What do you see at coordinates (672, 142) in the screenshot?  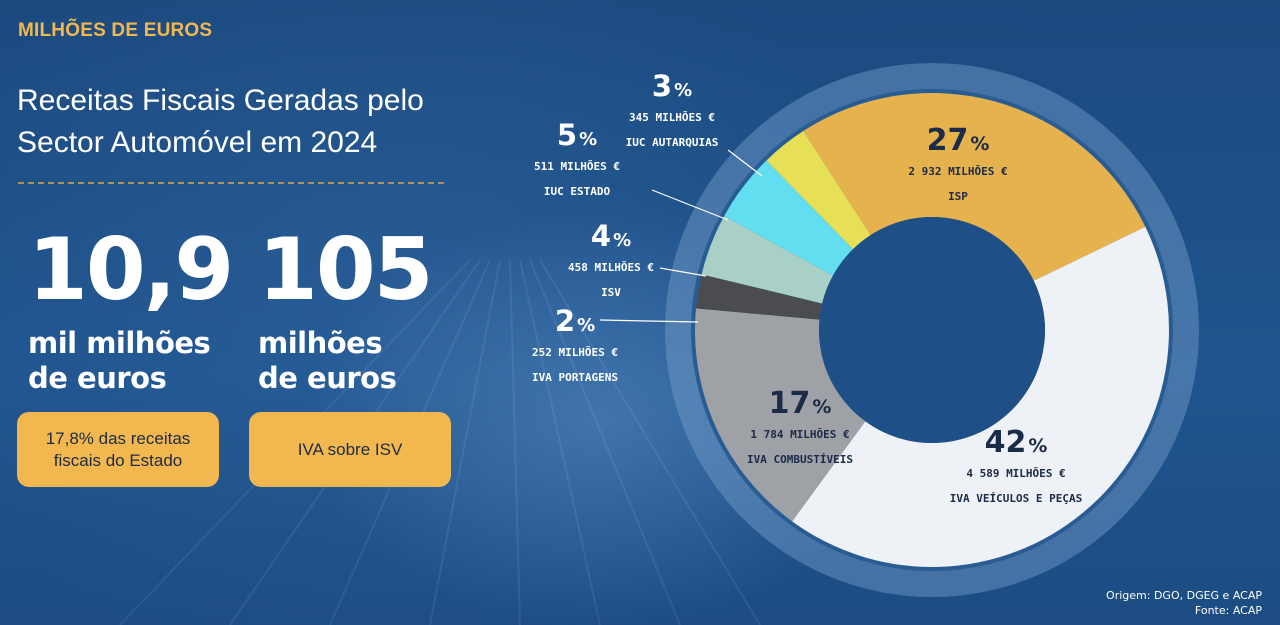 I see `name-iuc-autarquias: IUC AUTARQUIAS` at bounding box center [672, 142].